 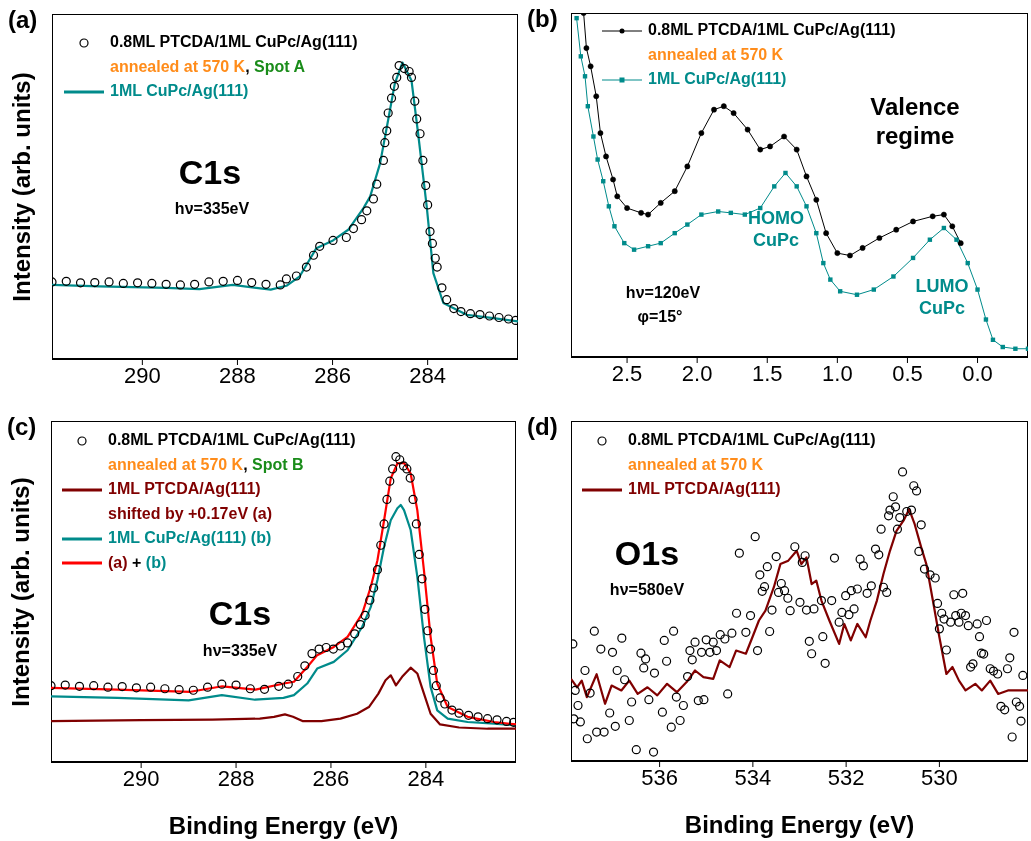 I want to click on annotation: shifted by +0.17eV (a), so click(x=190, y=513).